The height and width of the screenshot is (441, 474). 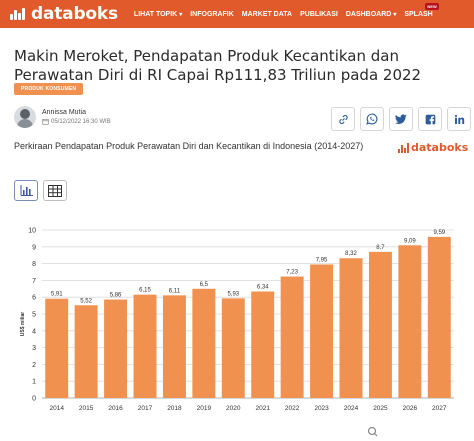 I want to click on x-tick-label: 2027, so click(x=439, y=408).